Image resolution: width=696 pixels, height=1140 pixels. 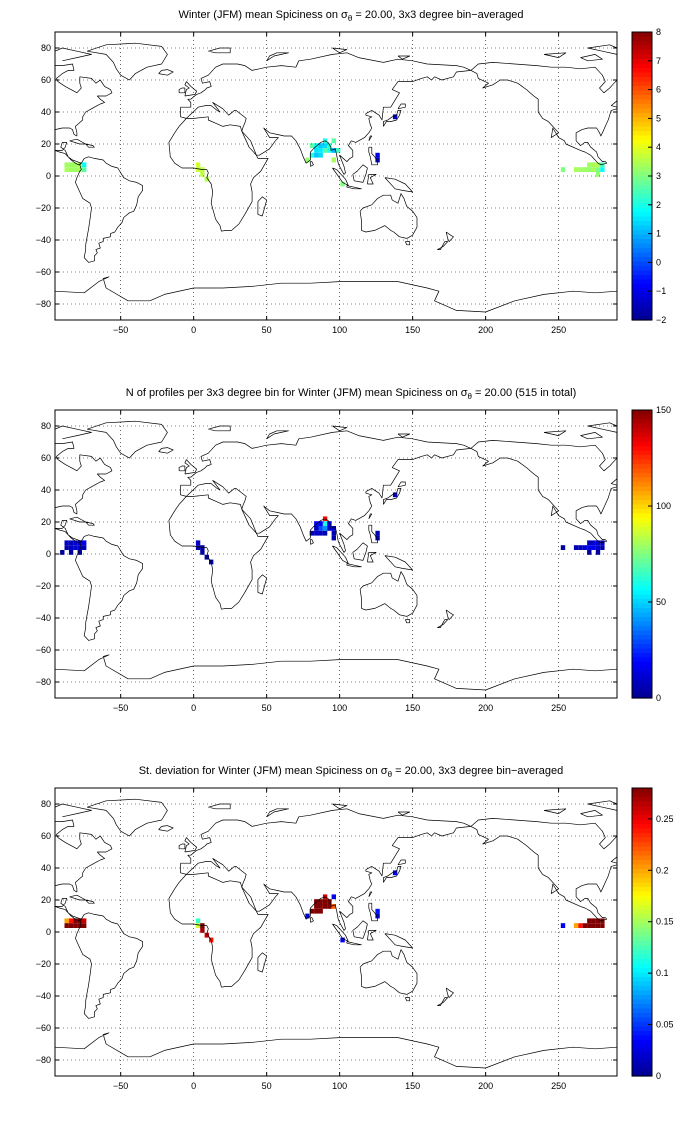 I want to click on x-tick-label: 0, so click(x=193, y=1086).